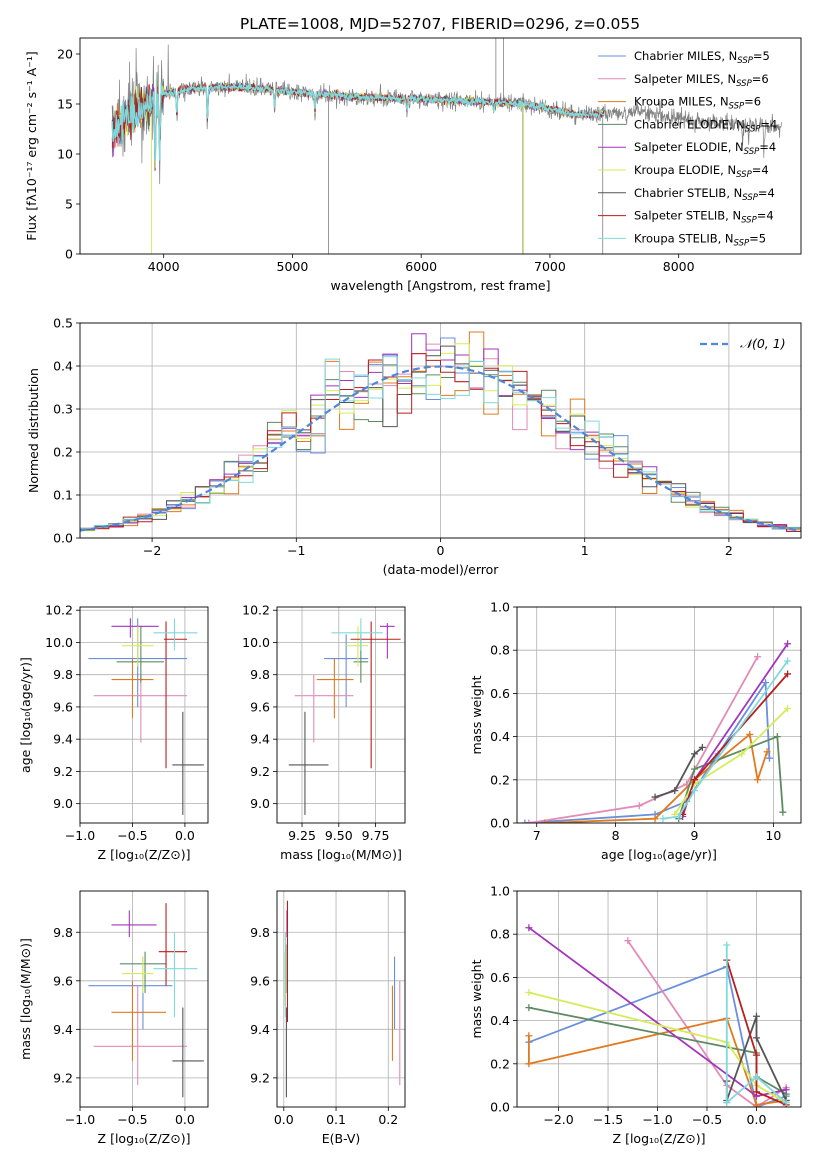 The height and width of the screenshot is (1170, 819). I want to click on spectrum-ylabel: Flux [fλ10⁻¹⁷ erg cm⁻² s⁻¹ A⁻¹], so click(31, 145).